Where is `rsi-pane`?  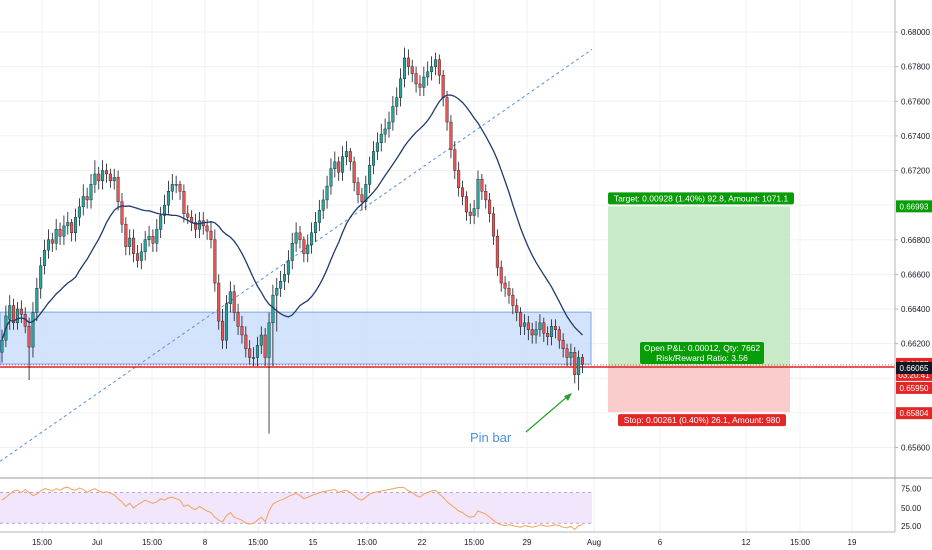 rsi-pane is located at coordinates (296, 508).